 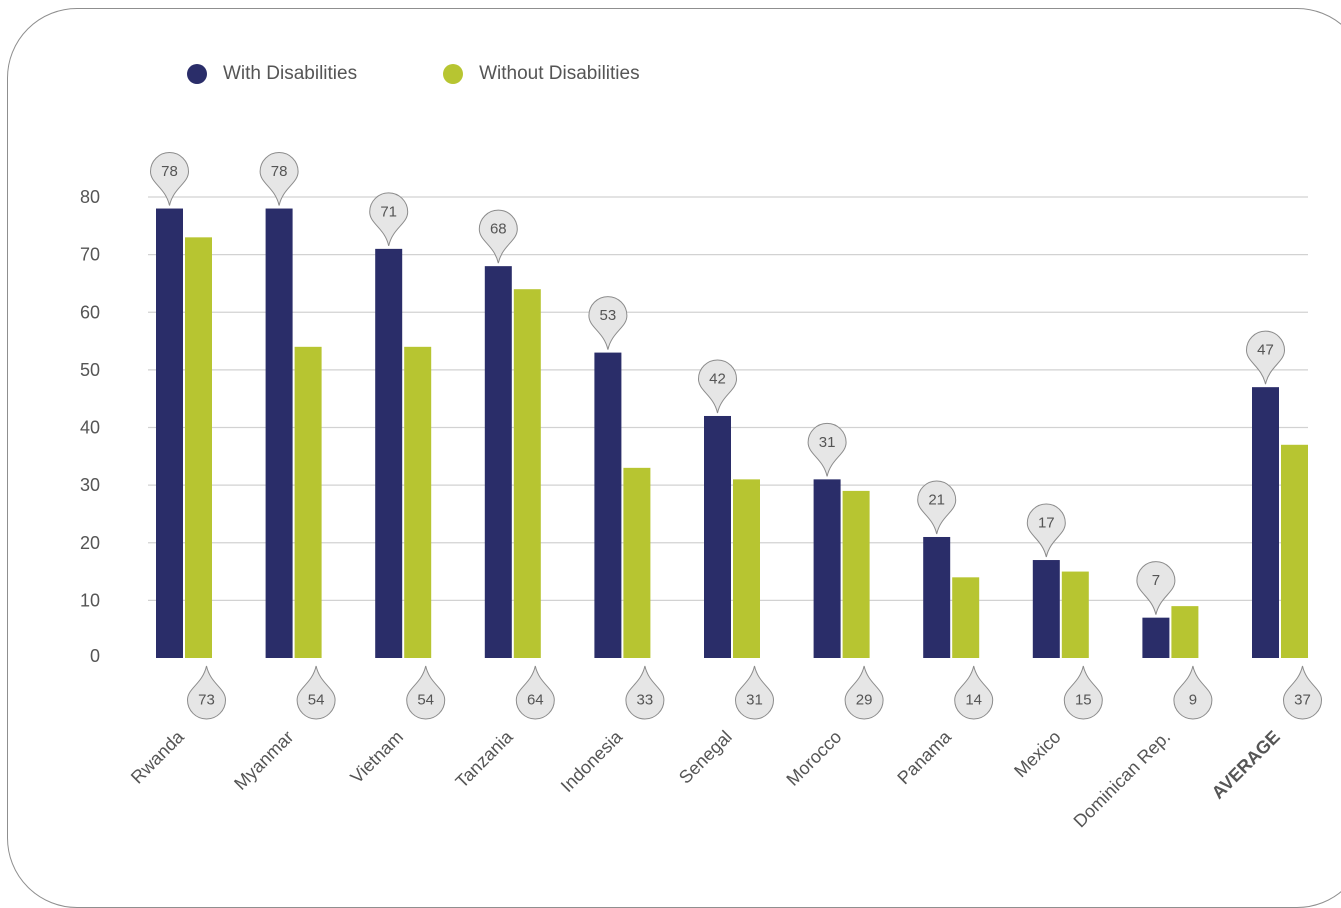 What do you see at coordinates (90, 255) in the screenshot?
I see `y-tick-label: 70` at bounding box center [90, 255].